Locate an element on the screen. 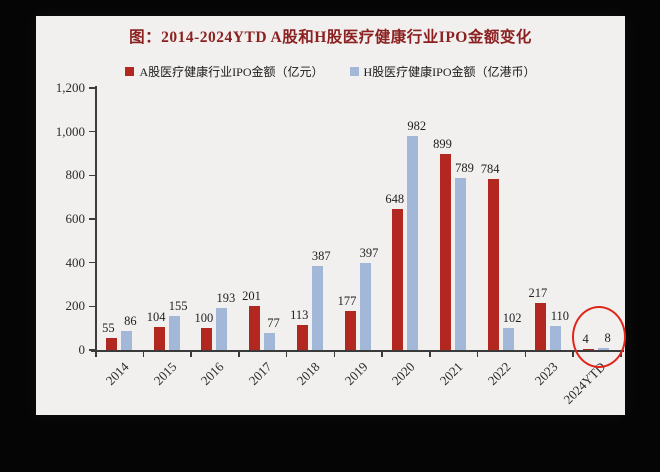  value-label-a-2016: 100 is located at coordinates (204, 318).